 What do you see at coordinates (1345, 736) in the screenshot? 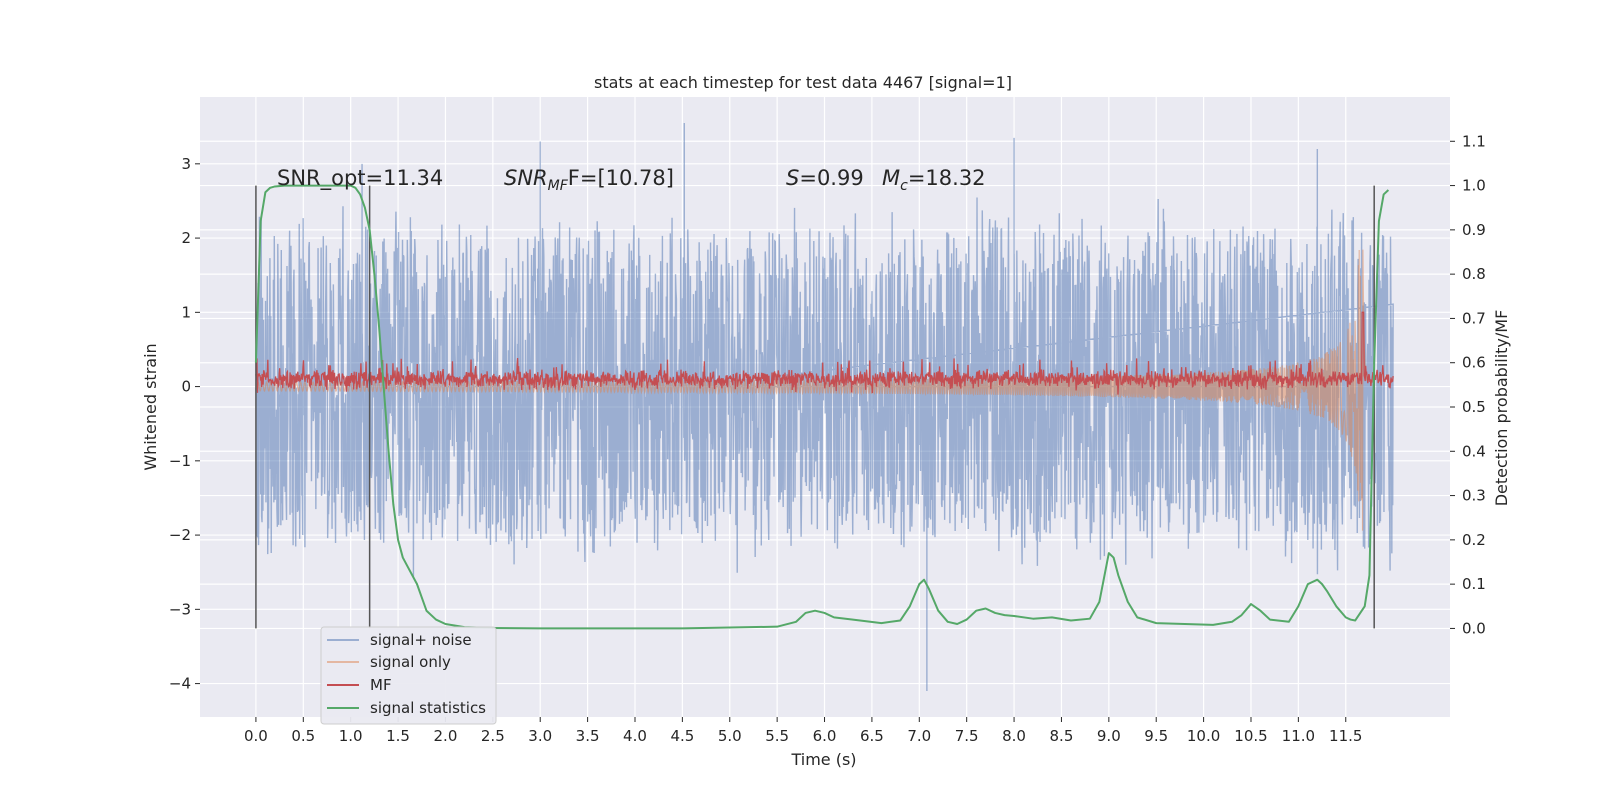
I see `x-tick-label-23: 11.5` at bounding box center [1345, 736].